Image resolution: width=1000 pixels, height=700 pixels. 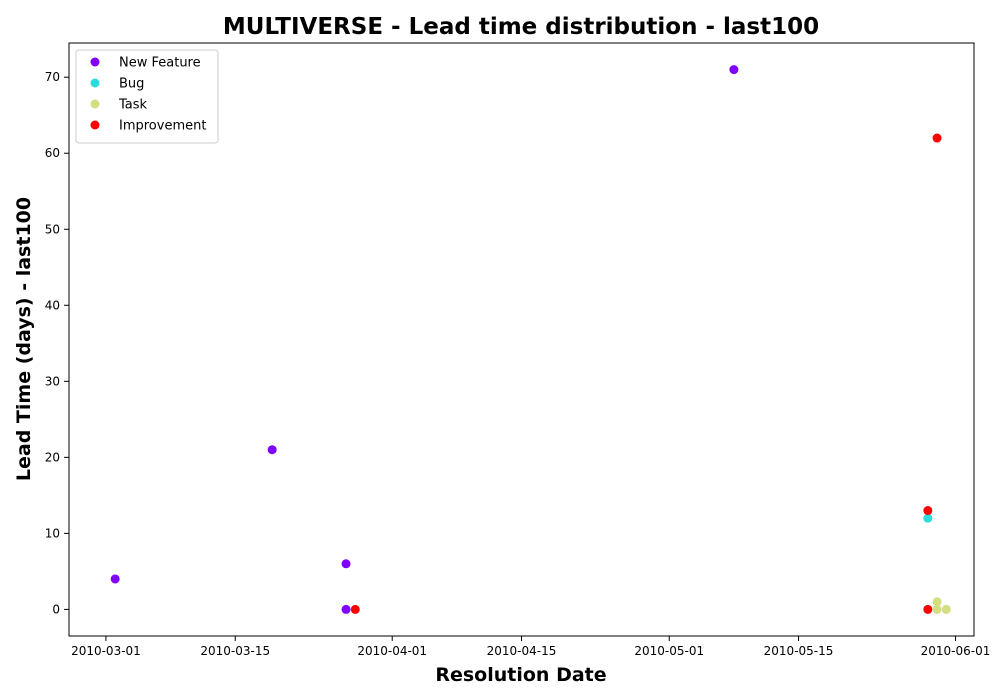 What do you see at coordinates (160, 63) in the screenshot?
I see `legend-label-new-feature: New Feature` at bounding box center [160, 63].